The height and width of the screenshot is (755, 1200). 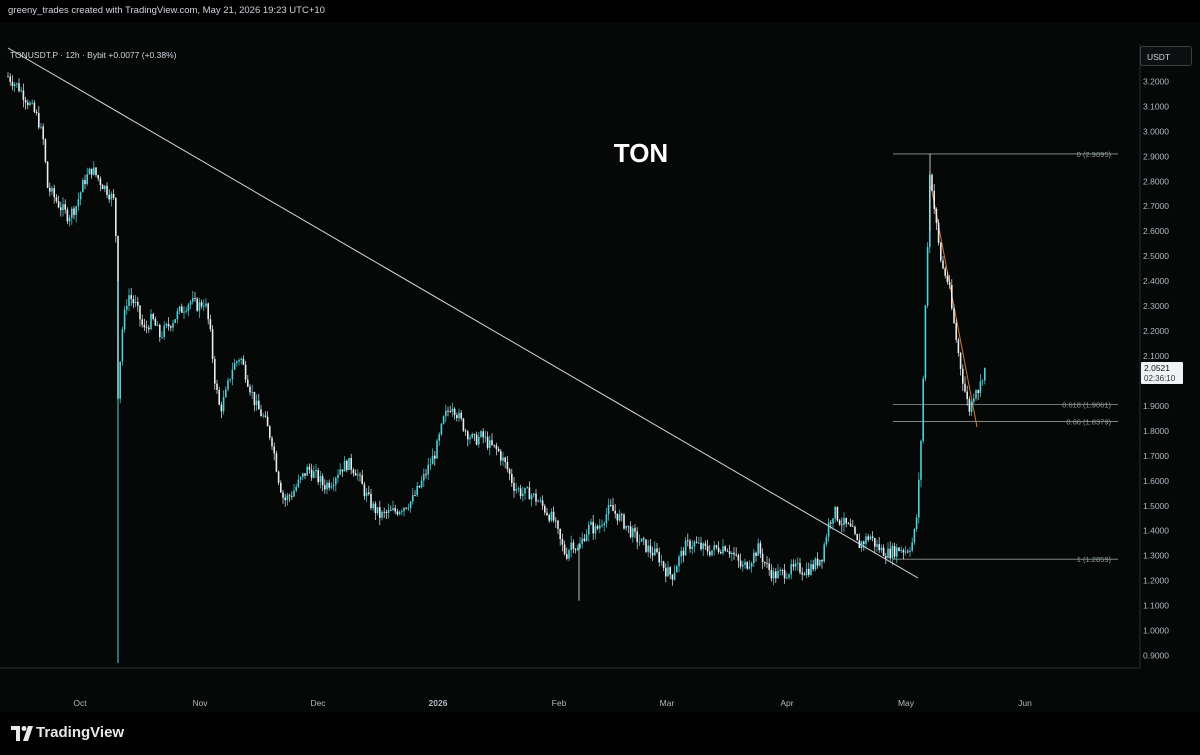 I want to click on price-tick-label: 2.3000, so click(x=1156, y=306).